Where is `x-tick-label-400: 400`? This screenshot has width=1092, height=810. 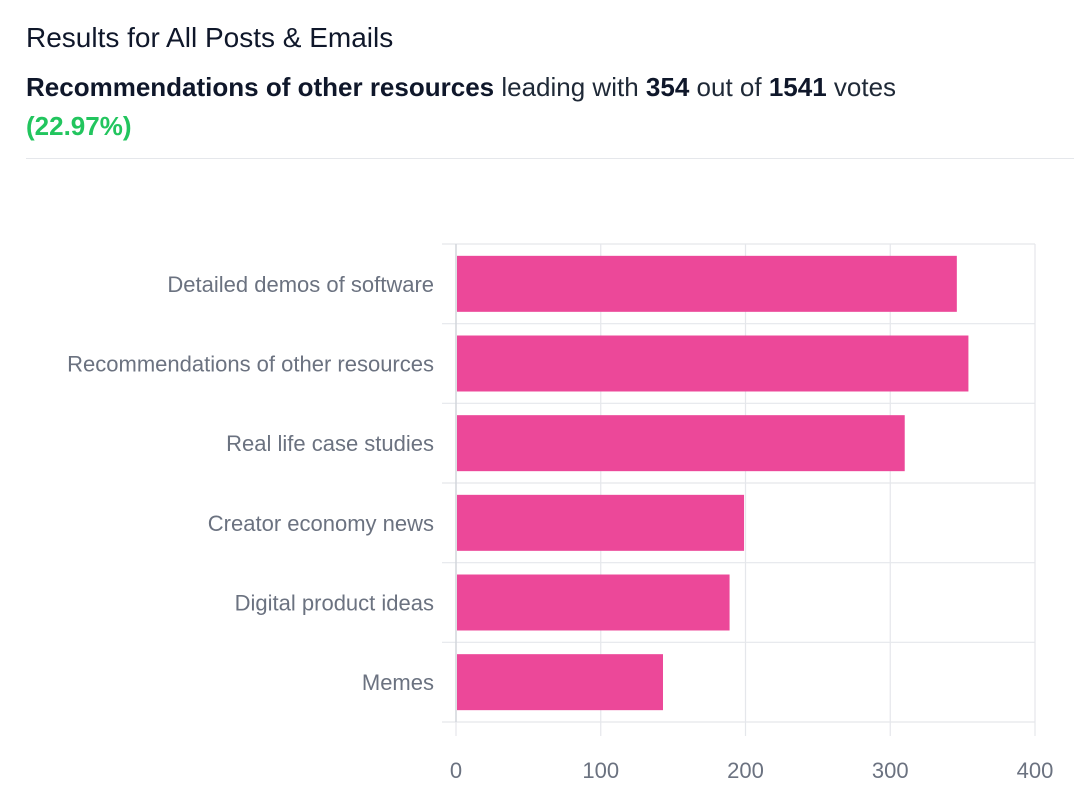 x-tick-label-400: 400 is located at coordinates (1035, 770).